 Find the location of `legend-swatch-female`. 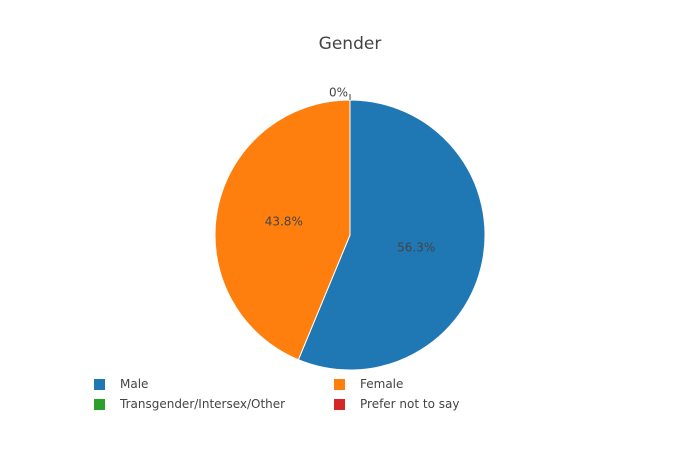

legend-swatch-female is located at coordinates (339, 384).